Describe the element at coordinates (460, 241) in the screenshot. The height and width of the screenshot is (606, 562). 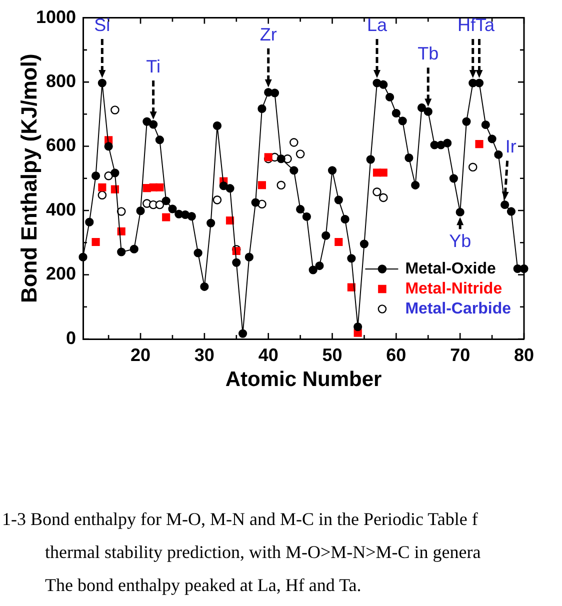
I see `annotation: Yb` at that location.